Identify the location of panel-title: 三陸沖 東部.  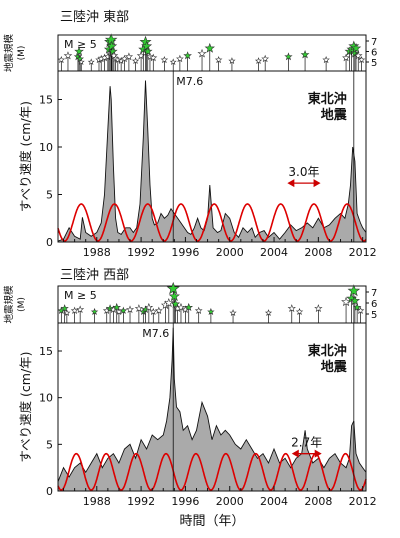
(94, 17).